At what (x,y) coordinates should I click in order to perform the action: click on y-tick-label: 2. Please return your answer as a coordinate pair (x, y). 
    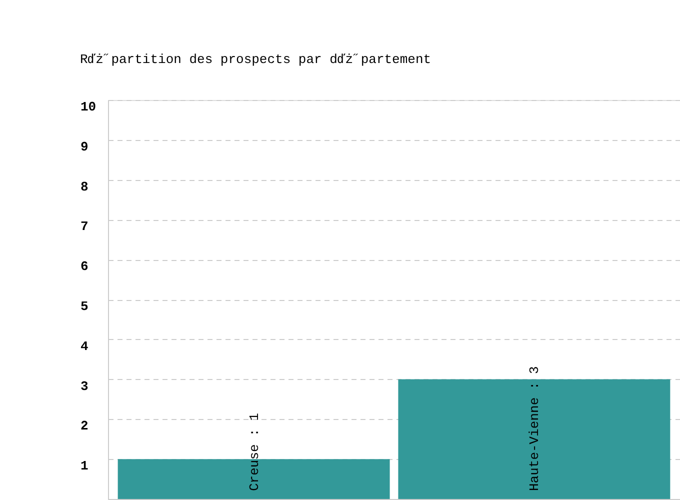
    Looking at the image, I should click on (84, 426).